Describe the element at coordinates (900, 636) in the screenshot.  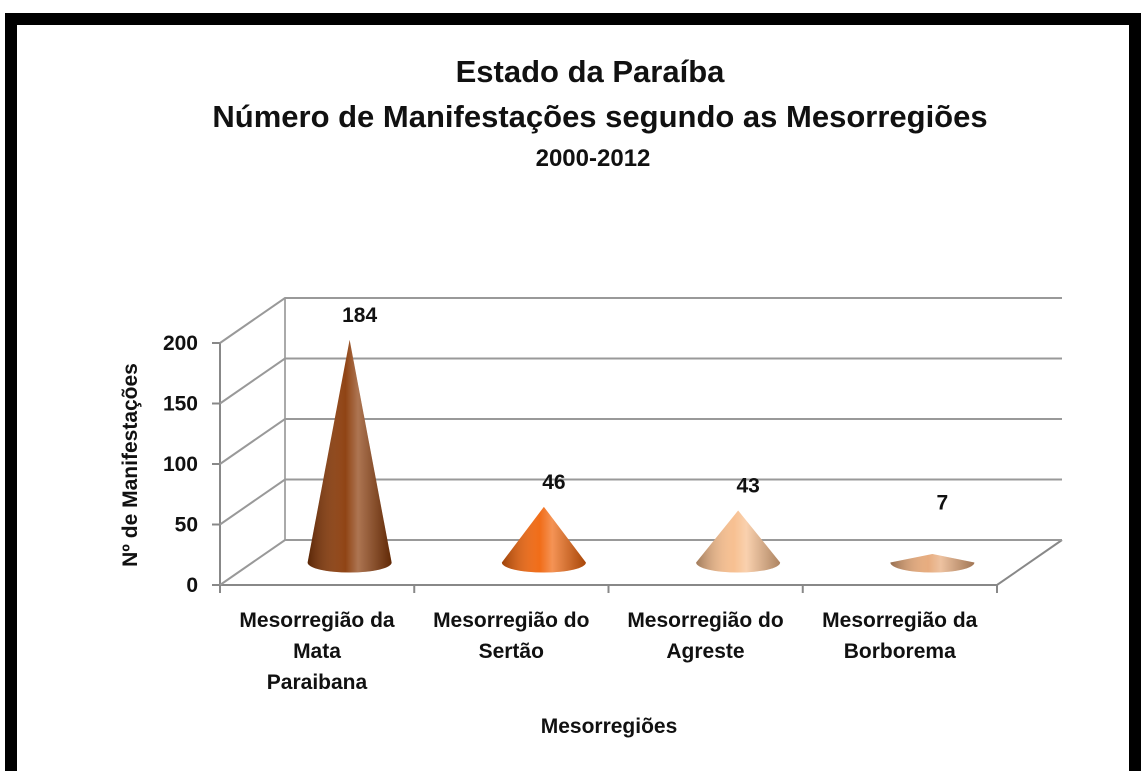
I see `x-tick-label: Mesorregião da Borborema` at that location.